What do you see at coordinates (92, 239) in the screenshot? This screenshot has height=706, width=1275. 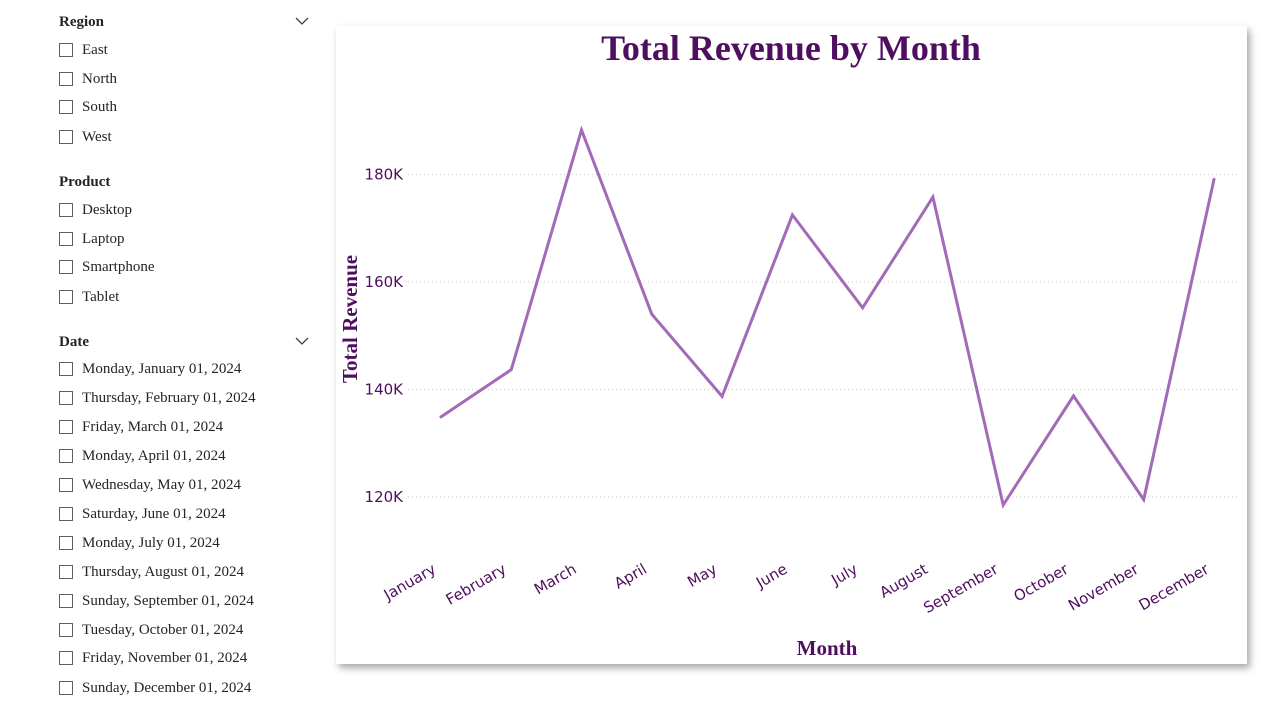 I see `product-option-laptop: Laptop` at bounding box center [92, 239].